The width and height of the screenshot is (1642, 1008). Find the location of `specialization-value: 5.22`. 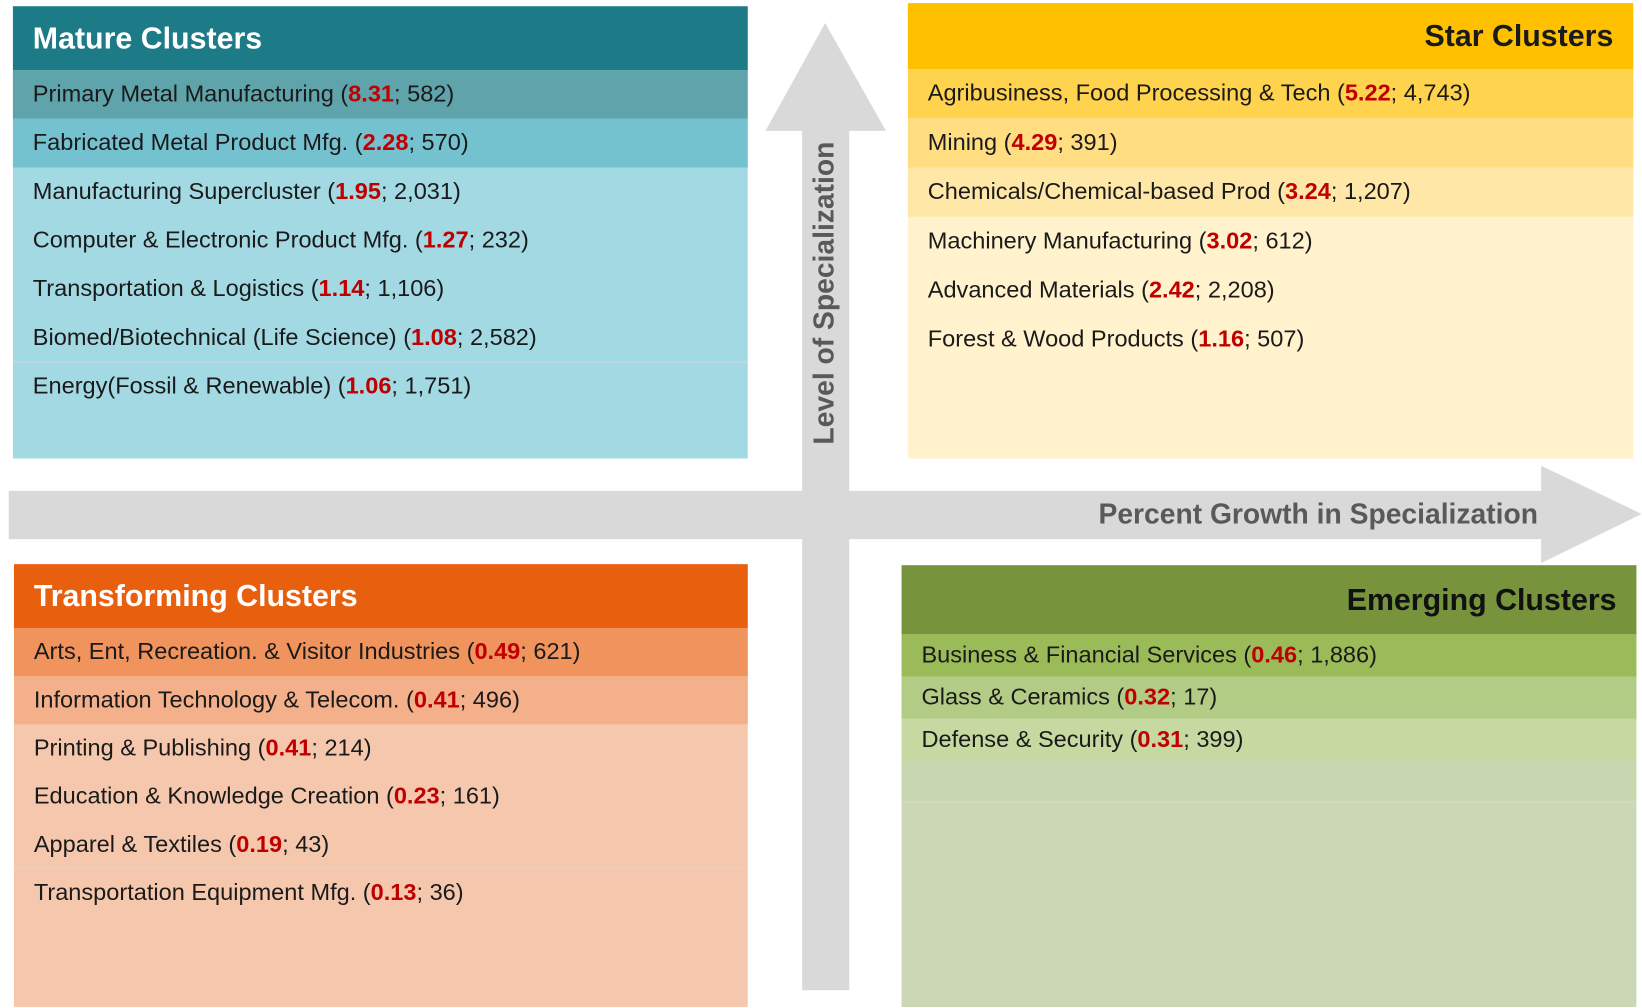

specialization-value: 5.22 is located at coordinates (1368, 93).